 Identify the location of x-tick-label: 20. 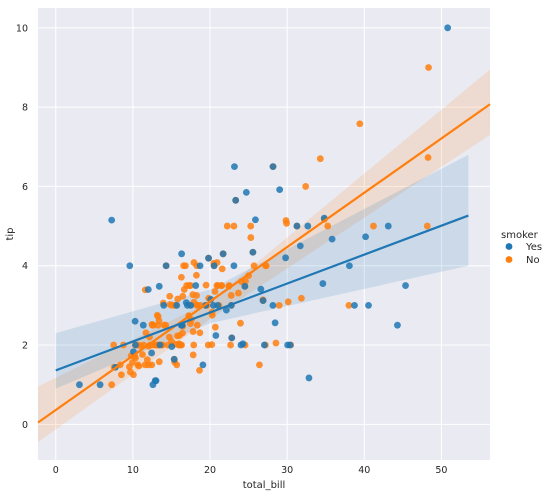
(210, 470).